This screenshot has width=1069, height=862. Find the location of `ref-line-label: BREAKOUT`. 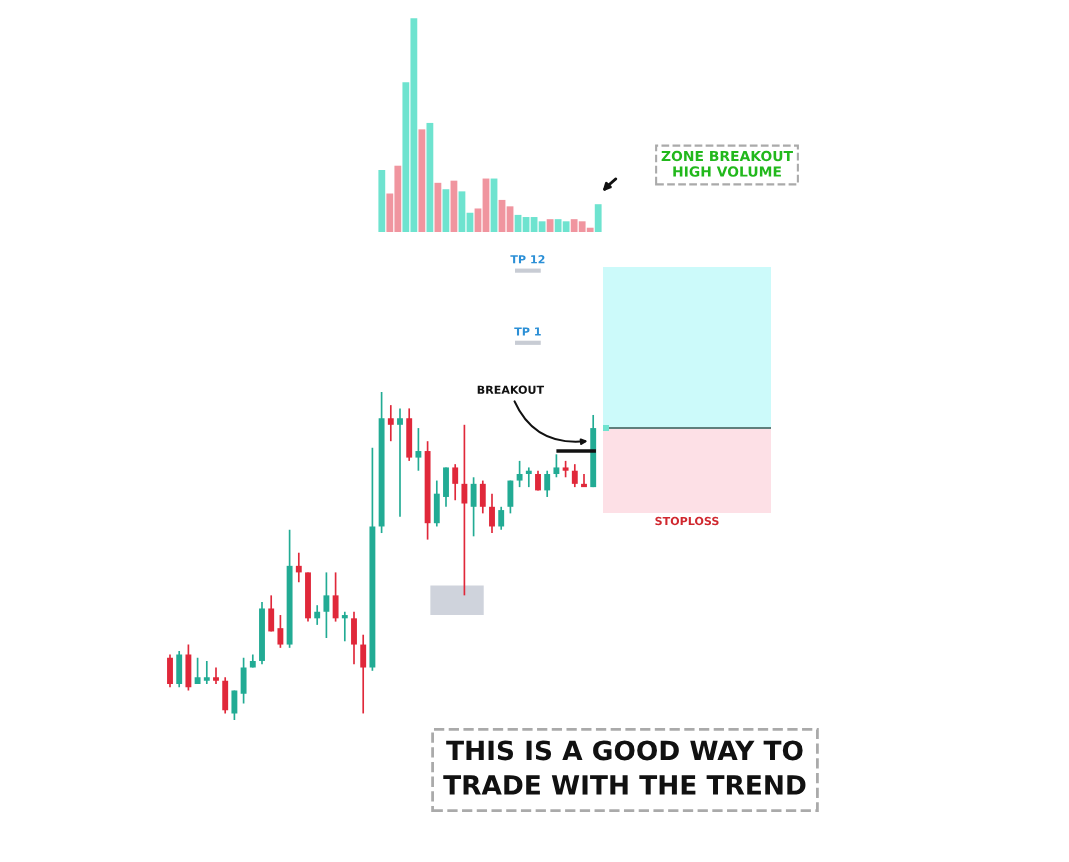

ref-line-label: BREAKOUT is located at coordinates (511, 389).